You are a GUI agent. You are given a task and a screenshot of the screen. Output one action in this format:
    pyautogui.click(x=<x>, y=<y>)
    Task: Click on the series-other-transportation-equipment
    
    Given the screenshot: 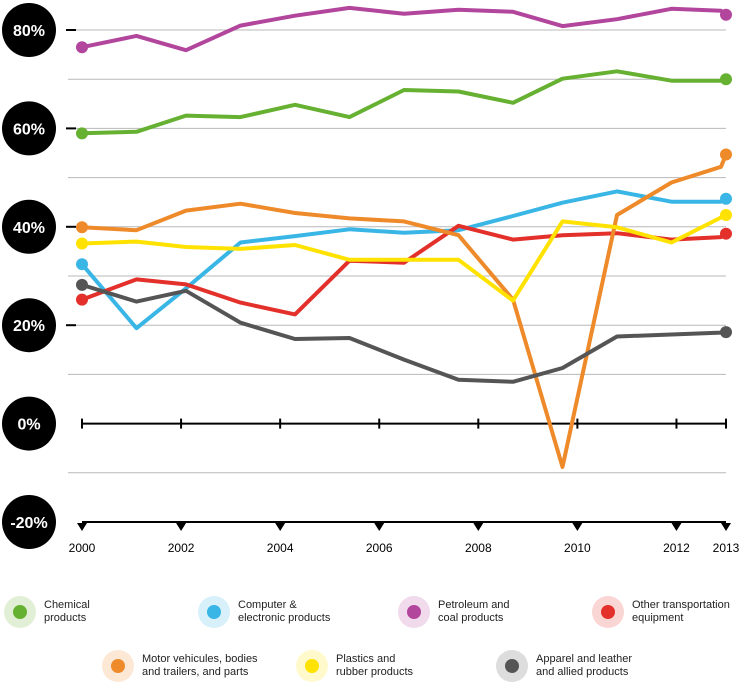 What is the action you would take?
    pyautogui.click(x=404, y=270)
    